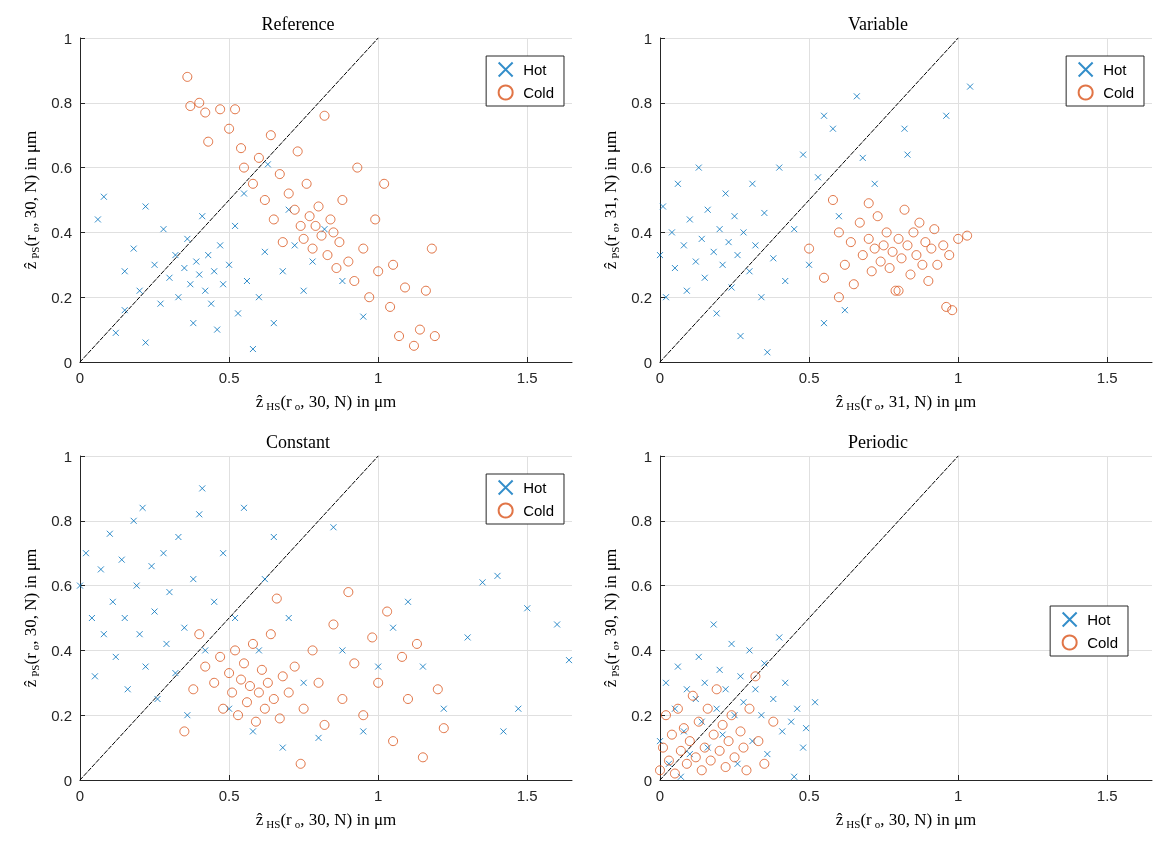  What do you see at coordinates (1099, 619) in the screenshot?
I see `legend-label: Hot` at bounding box center [1099, 619].